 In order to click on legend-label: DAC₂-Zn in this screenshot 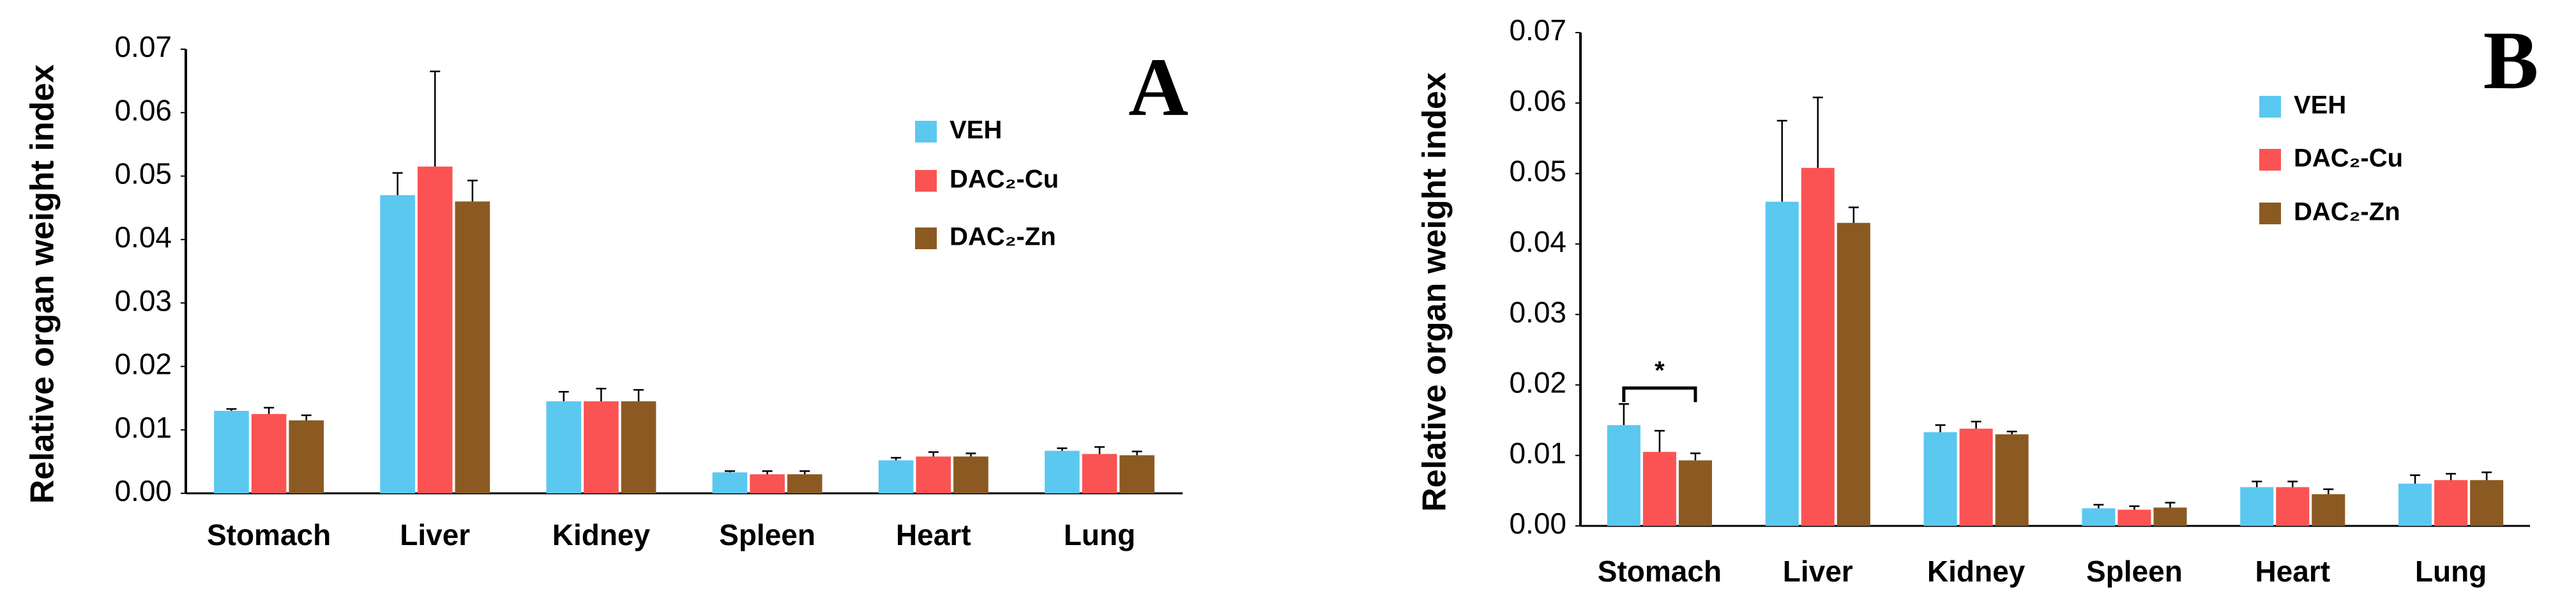, I will do `click(1003, 237)`.